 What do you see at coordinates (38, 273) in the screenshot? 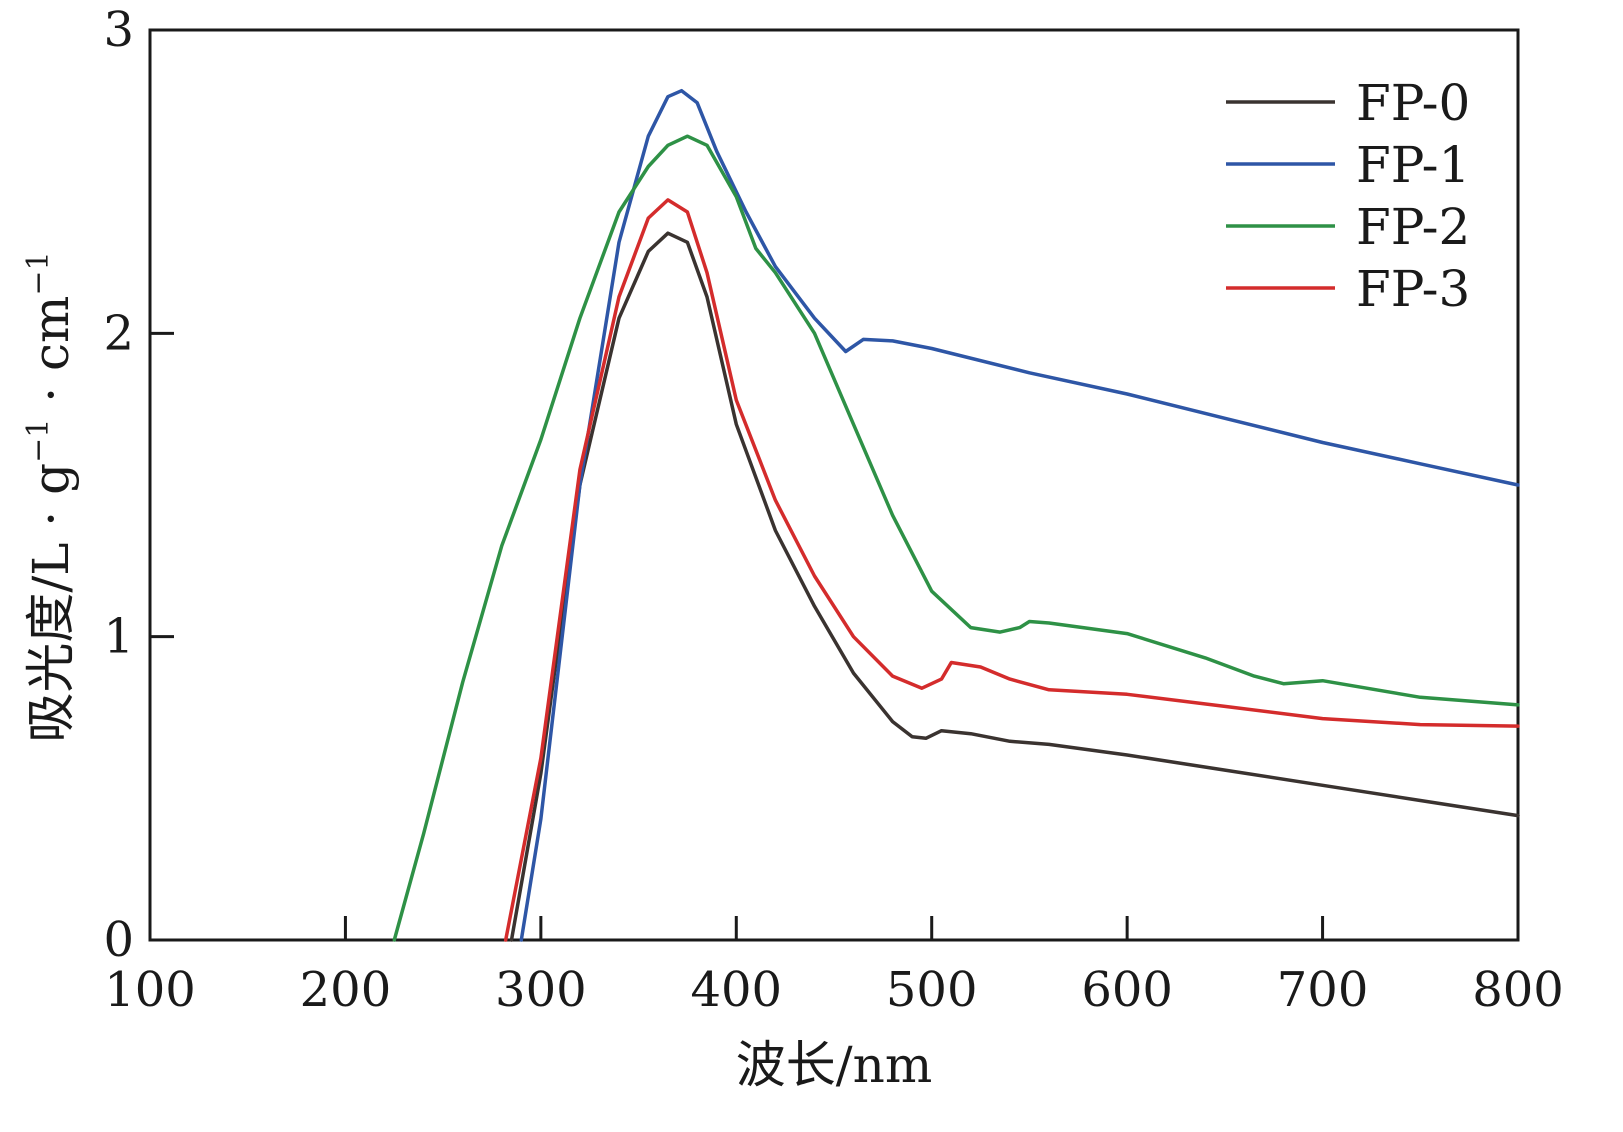
I see `y-axis-title-sup-2: −1` at bounding box center [38, 273].